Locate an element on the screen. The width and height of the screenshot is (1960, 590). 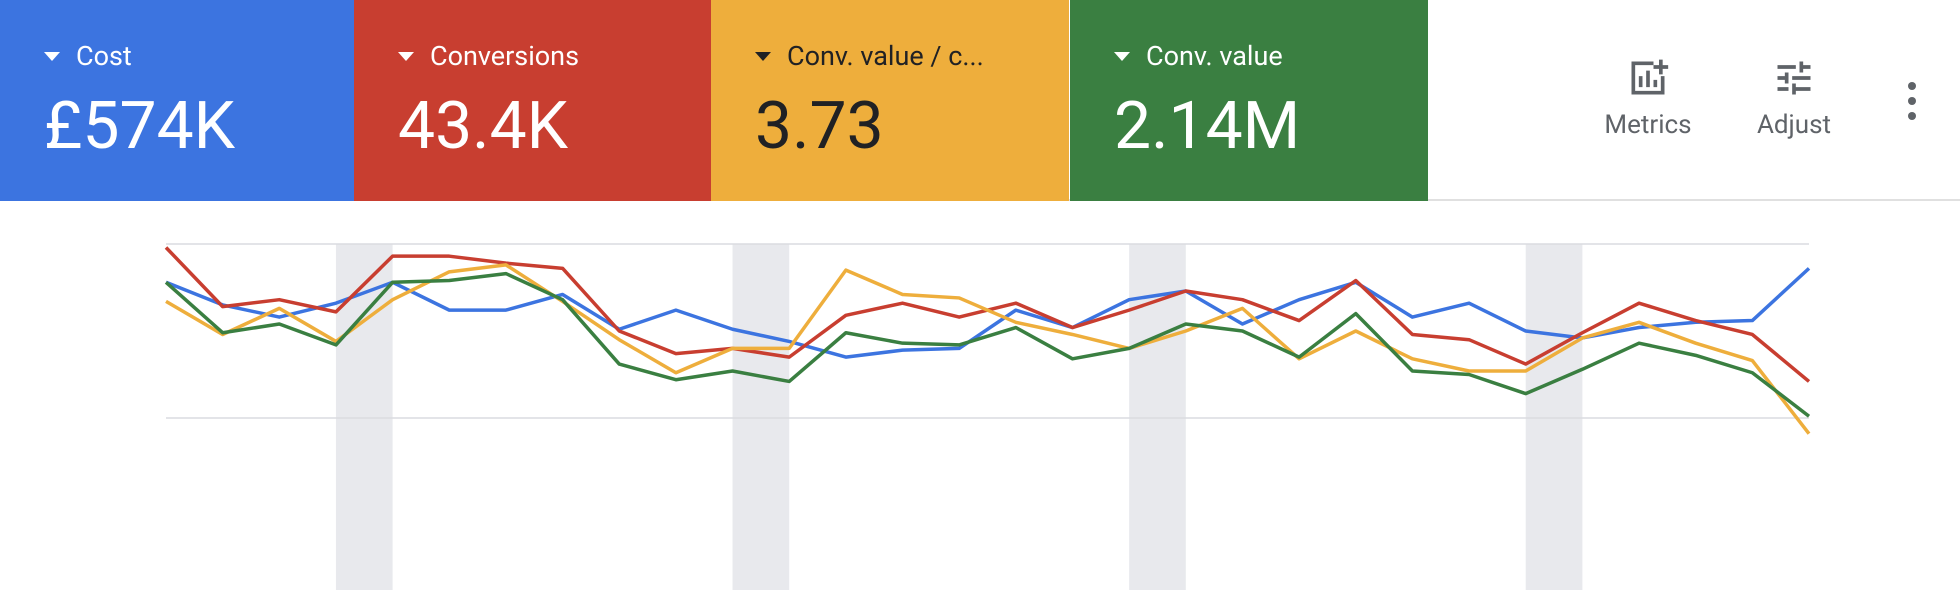
metric-value: £574K is located at coordinates (140, 126).